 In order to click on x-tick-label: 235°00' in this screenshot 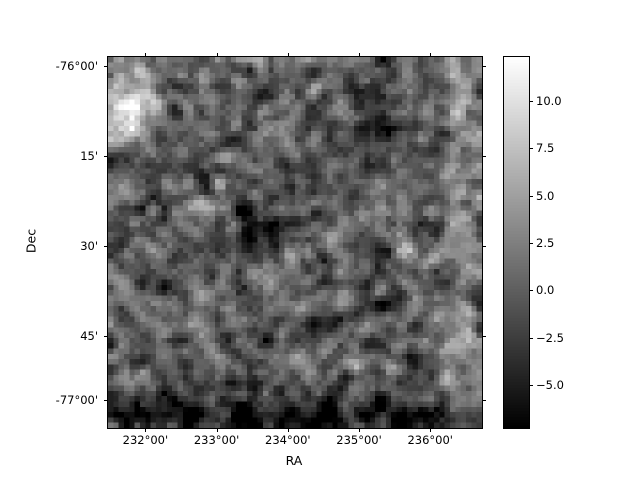, I will do `click(359, 440)`.